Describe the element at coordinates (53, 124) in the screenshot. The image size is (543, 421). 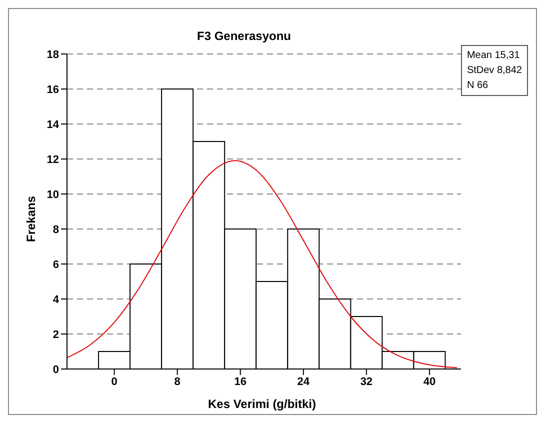
I see `y-tick-label: 14` at that location.